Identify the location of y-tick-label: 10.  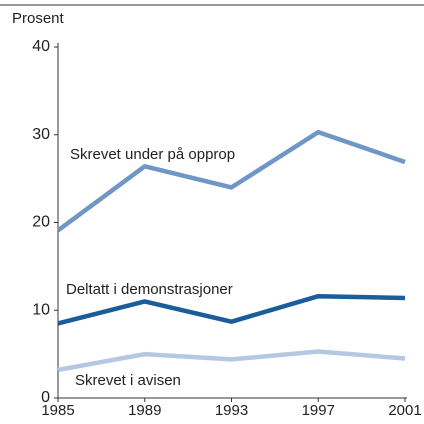
(41, 309).